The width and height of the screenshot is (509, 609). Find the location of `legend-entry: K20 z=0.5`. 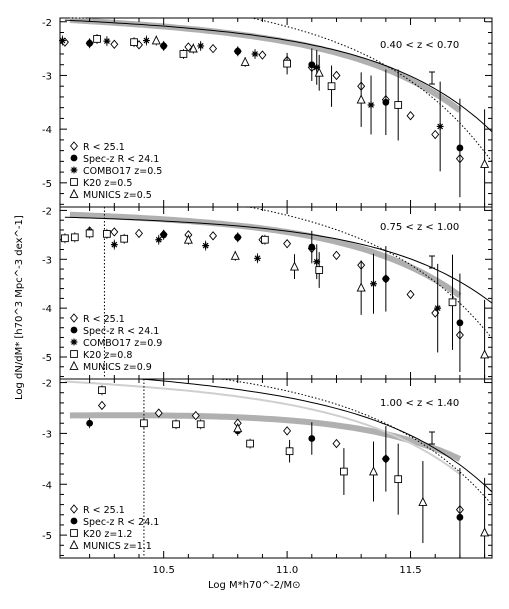

legend-entry: K20 z=0.5 is located at coordinates (107, 183).